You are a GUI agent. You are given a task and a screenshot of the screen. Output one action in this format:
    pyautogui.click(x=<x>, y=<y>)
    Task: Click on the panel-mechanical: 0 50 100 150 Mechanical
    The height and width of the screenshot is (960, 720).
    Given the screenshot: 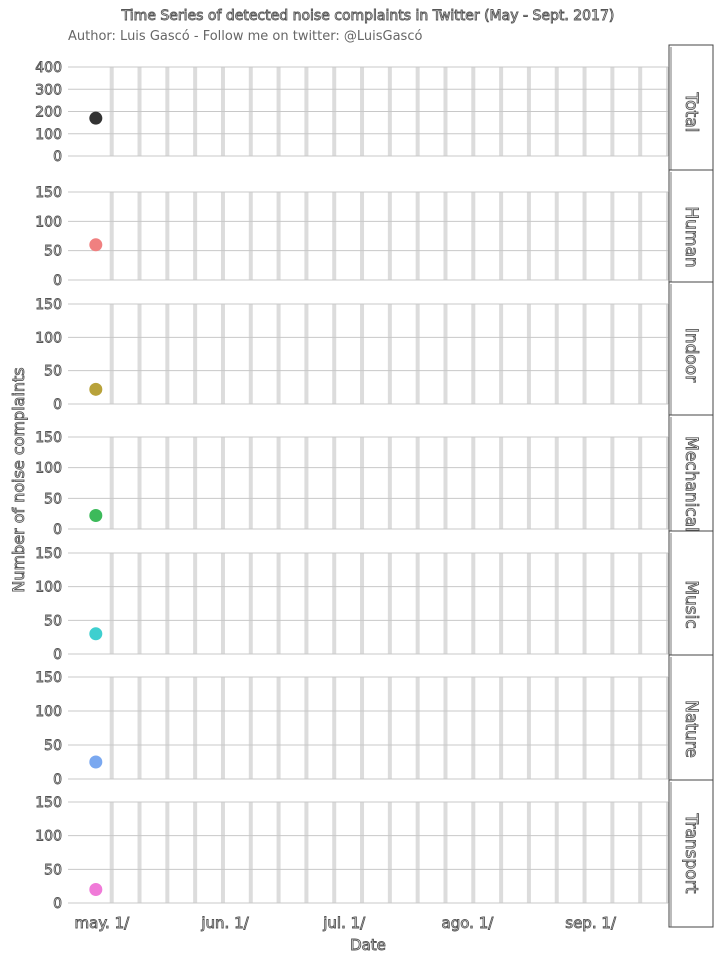 What is the action you would take?
    pyautogui.click(x=374, y=484)
    